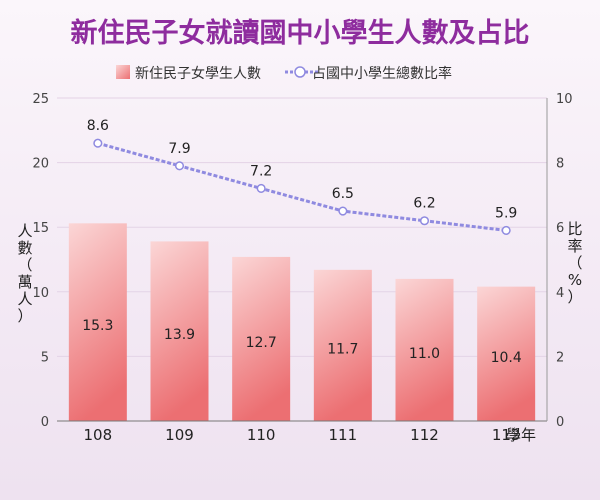 Image resolution: width=600 pixels, height=500 pixels. I want to click on bar-value-labels: 15.3 13.9 12.7 11.7 11.0 10.4, so click(302, 342).